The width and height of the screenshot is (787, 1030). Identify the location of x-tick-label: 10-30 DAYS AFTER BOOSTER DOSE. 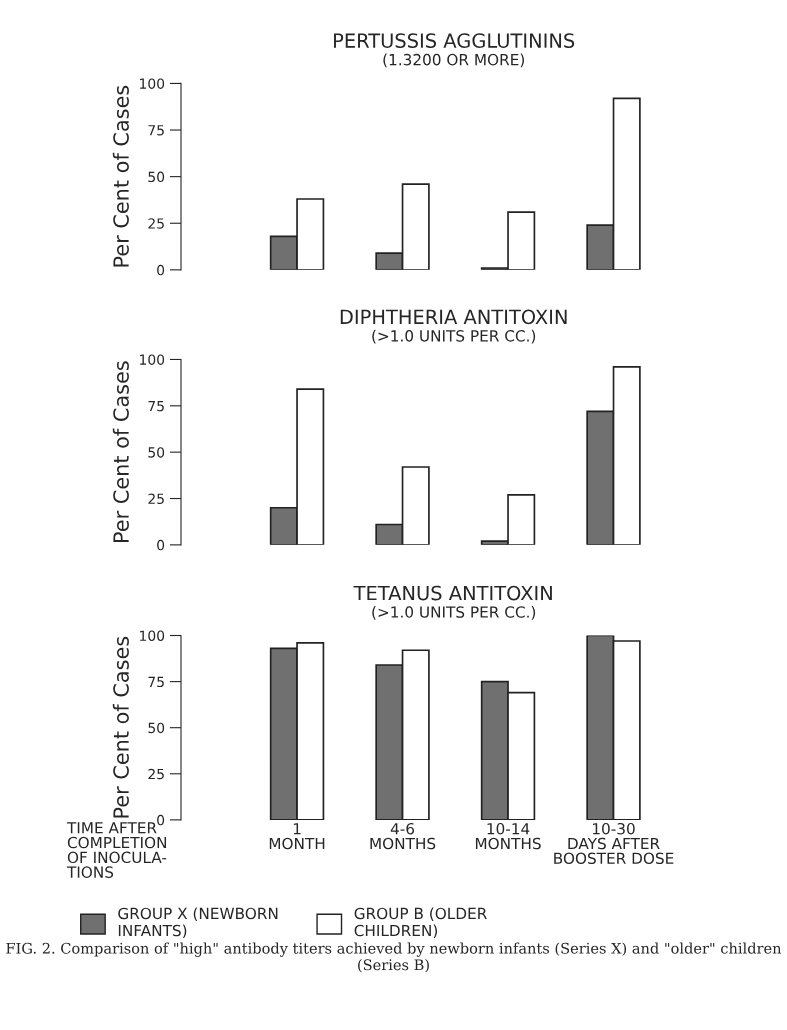
(614, 843).